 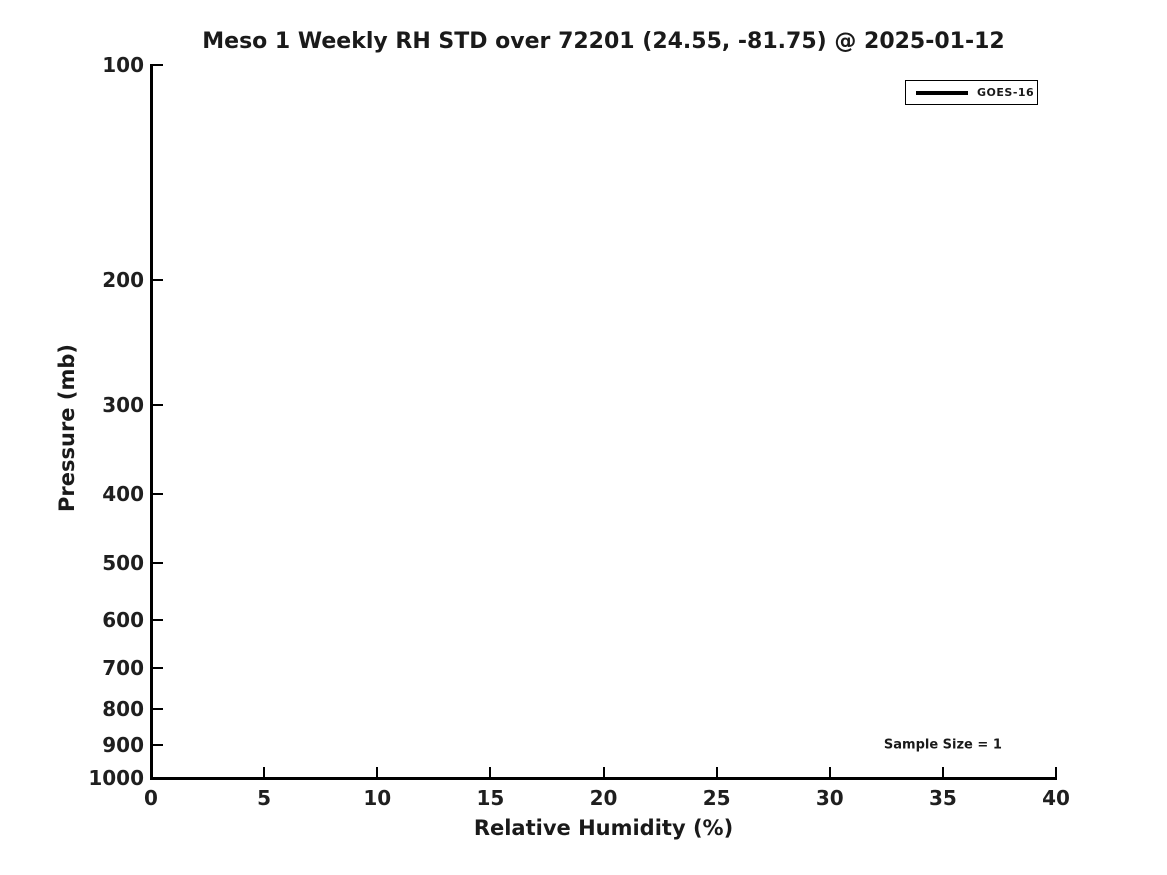 What do you see at coordinates (123, 494) in the screenshot?
I see `y-tick-label: 400` at bounding box center [123, 494].